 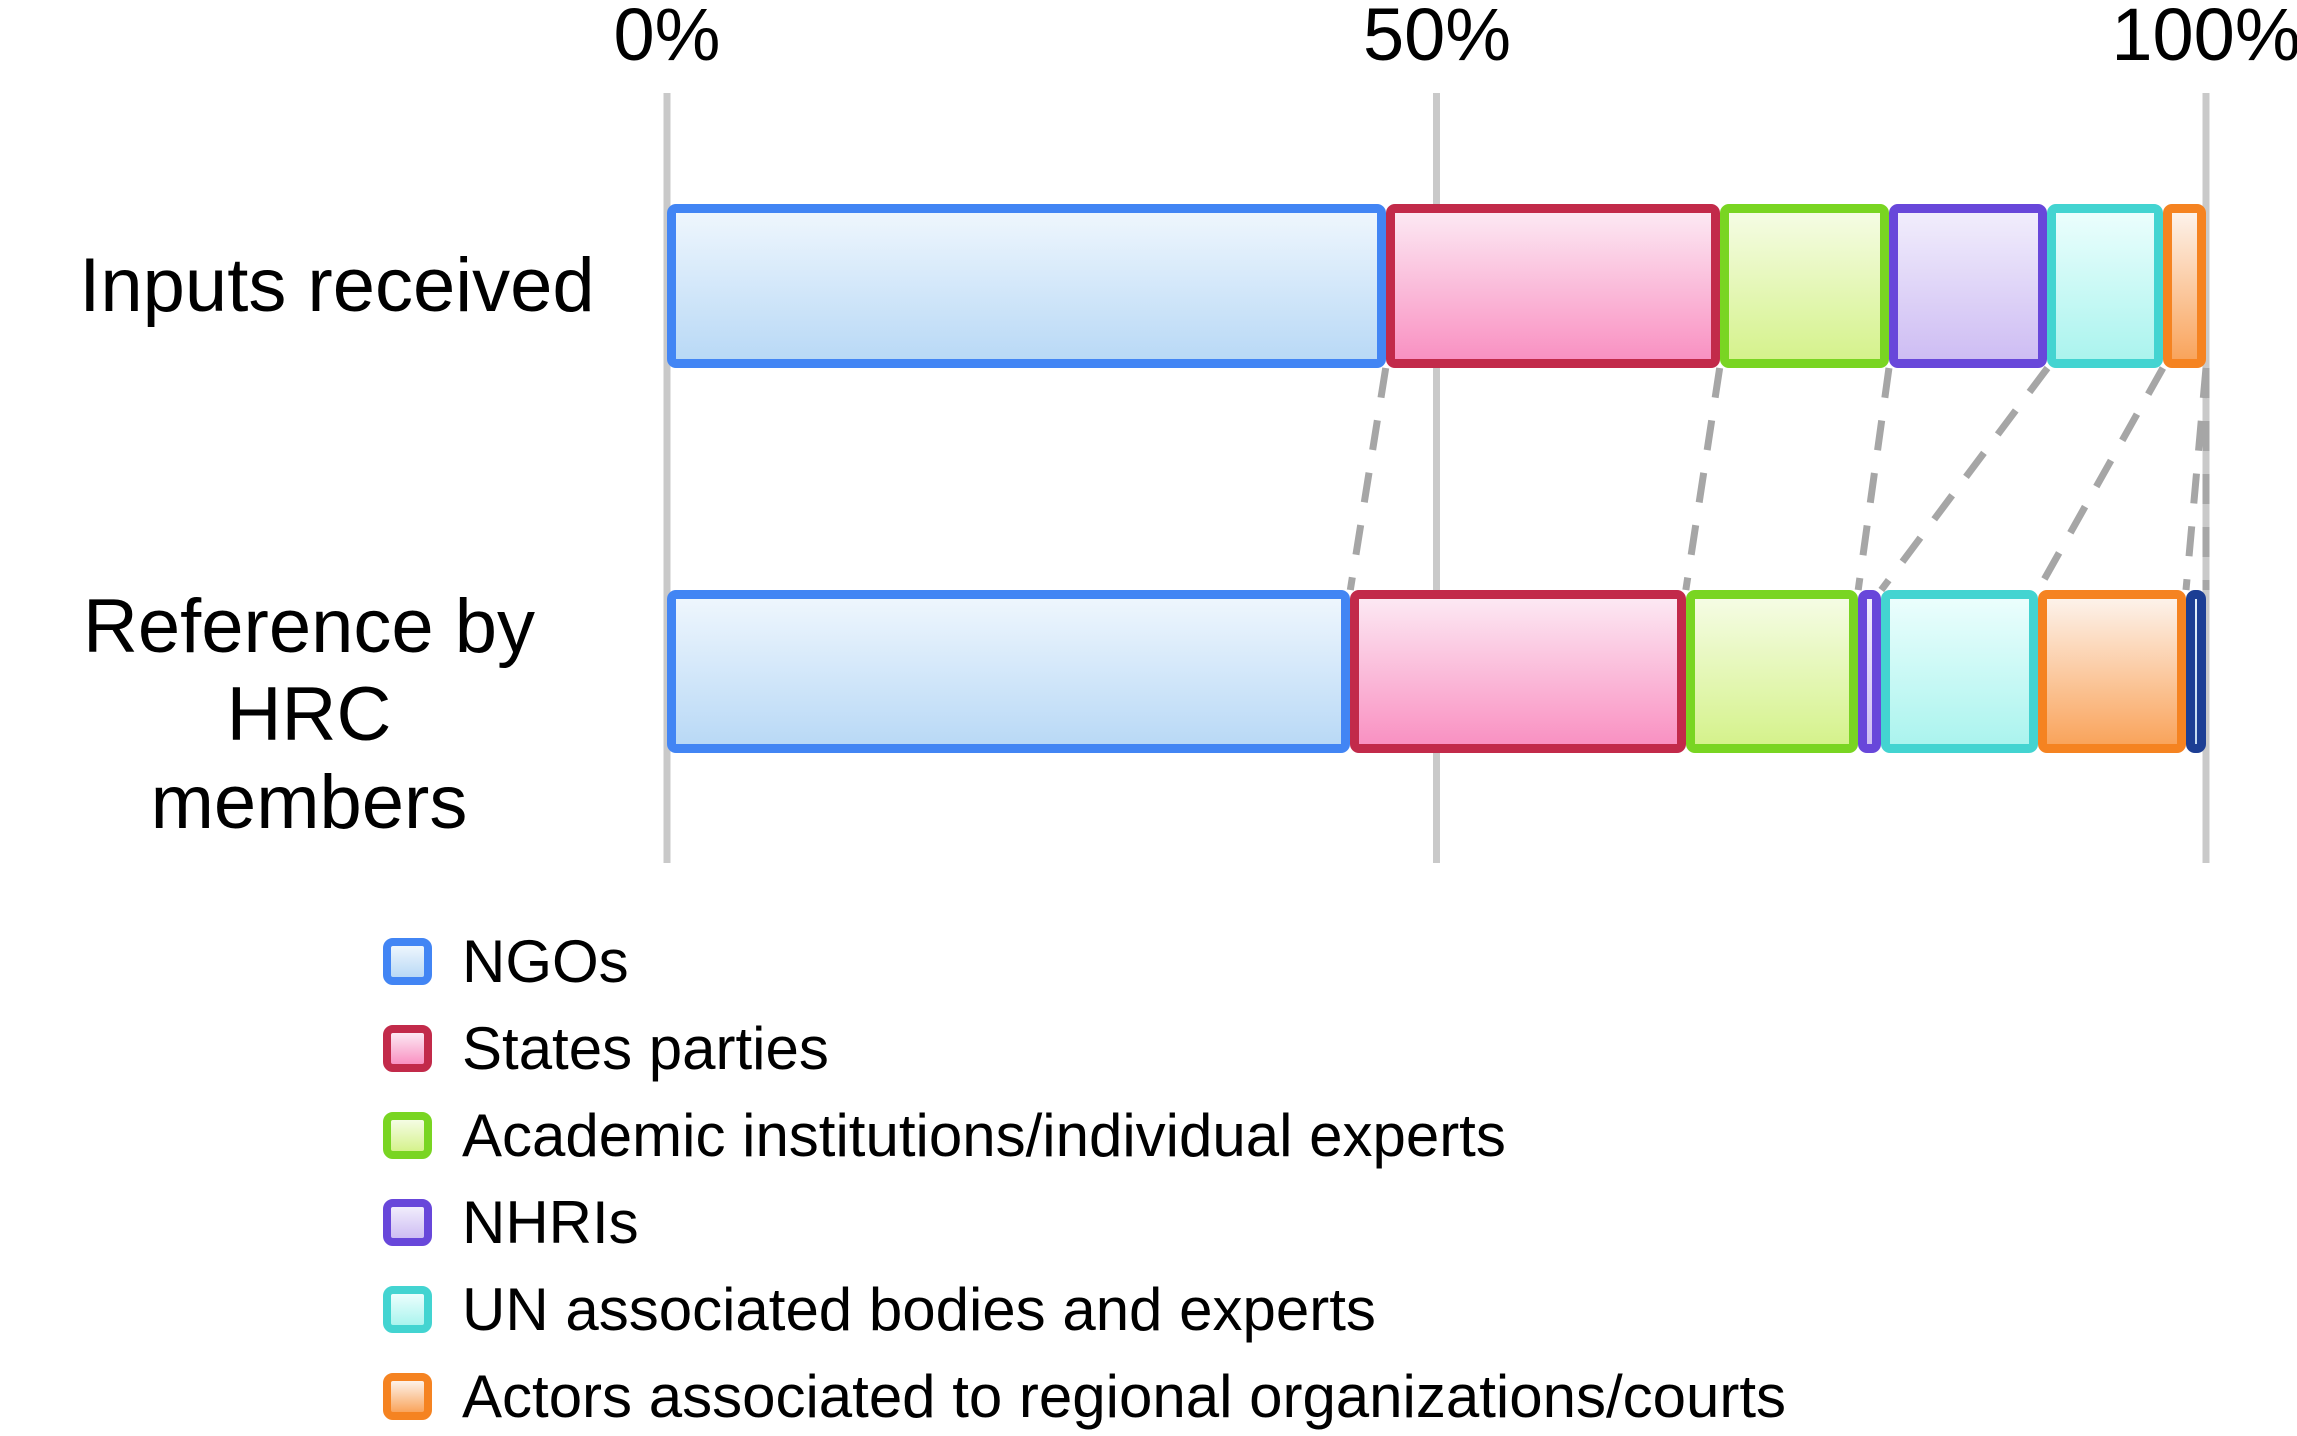 What do you see at coordinates (1552, 286) in the screenshot?
I see `bar-inputs-received-segment-states-parties` at bounding box center [1552, 286].